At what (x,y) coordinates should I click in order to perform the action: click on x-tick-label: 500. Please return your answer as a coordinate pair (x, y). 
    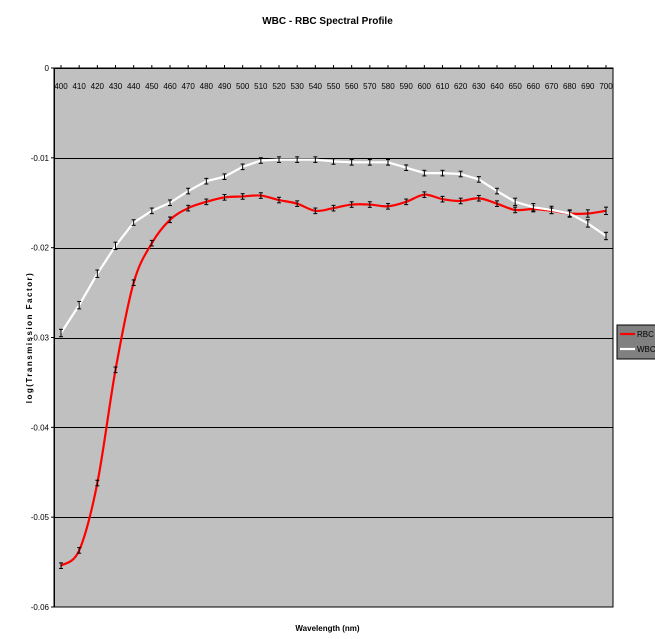
    Looking at the image, I should click on (243, 86).